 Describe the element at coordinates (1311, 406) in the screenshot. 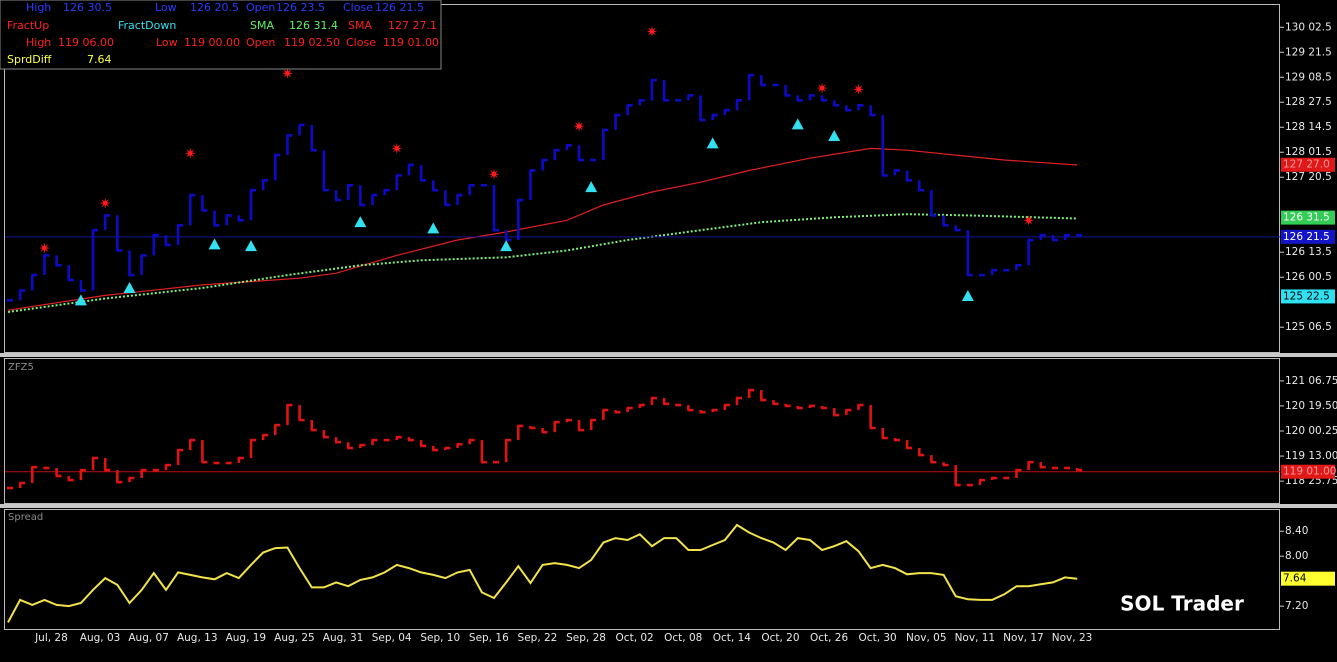

I see `y-tick-label: 120 19.50` at that location.